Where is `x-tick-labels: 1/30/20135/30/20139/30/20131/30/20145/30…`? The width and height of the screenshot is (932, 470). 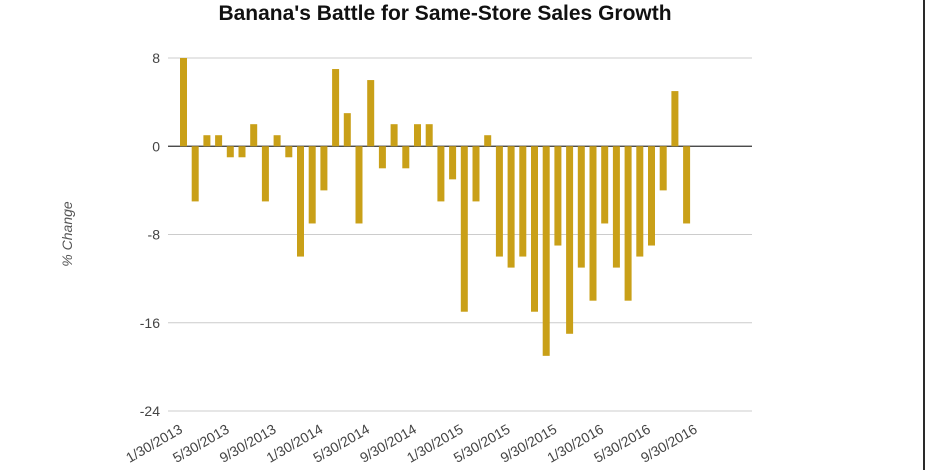 x-tick-labels: 1/30/20135/30/20139/30/20131/30/20145/30… is located at coordinates (411, 443).